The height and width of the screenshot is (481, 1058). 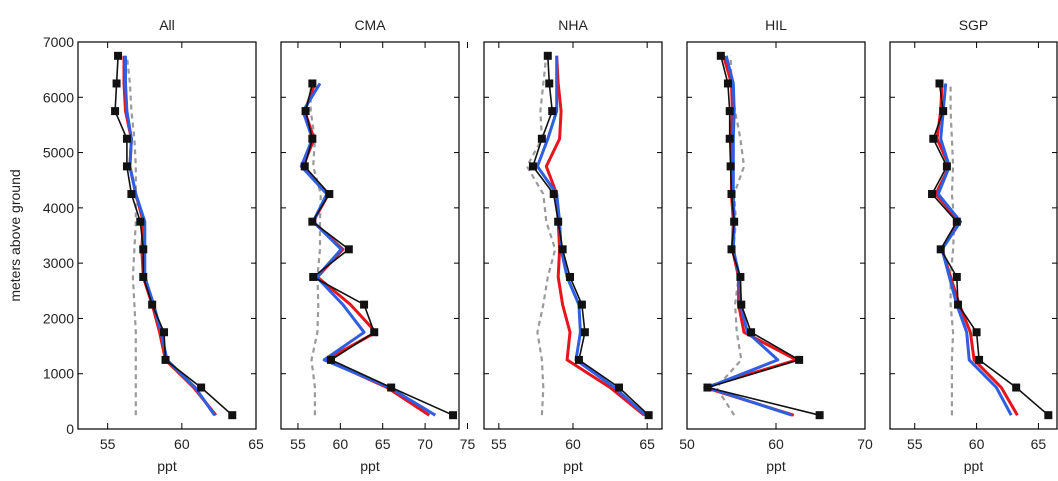 I want to click on panel-title: All, so click(x=167, y=25).